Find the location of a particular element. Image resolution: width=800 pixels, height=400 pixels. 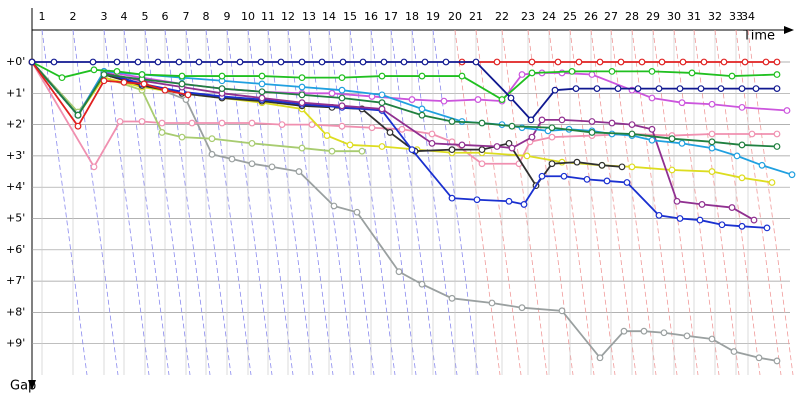

x-tick-label: 14 is located at coordinates (329, 16).